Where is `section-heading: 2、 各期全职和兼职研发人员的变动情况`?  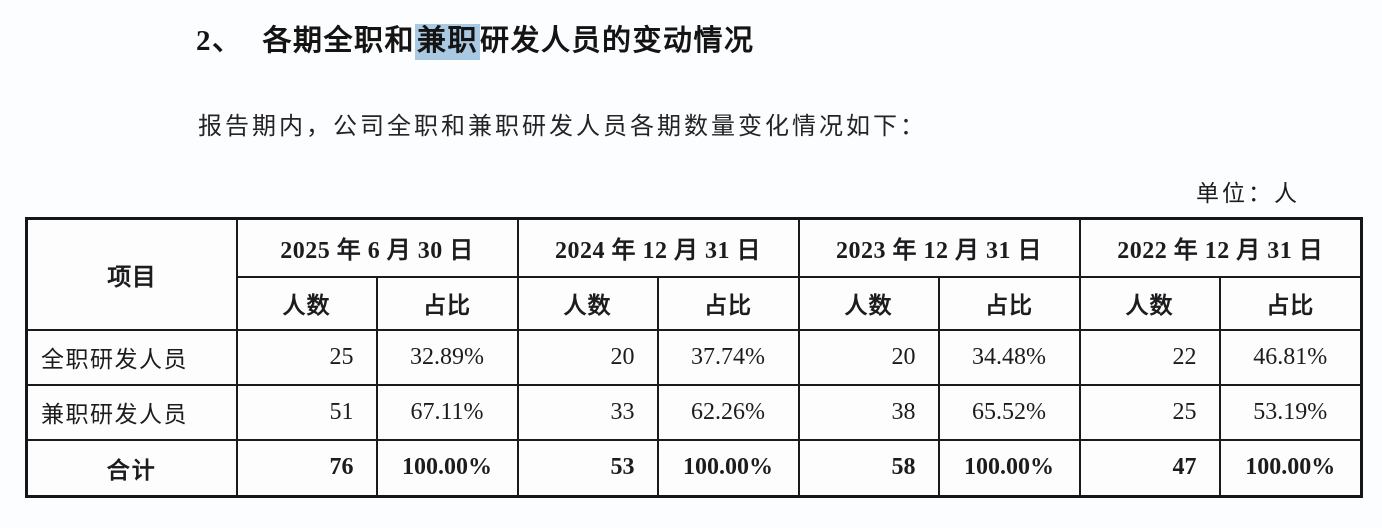
section-heading: 2、 各期全职和兼职研发人员的变动情况 is located at coordinates (789, 38).